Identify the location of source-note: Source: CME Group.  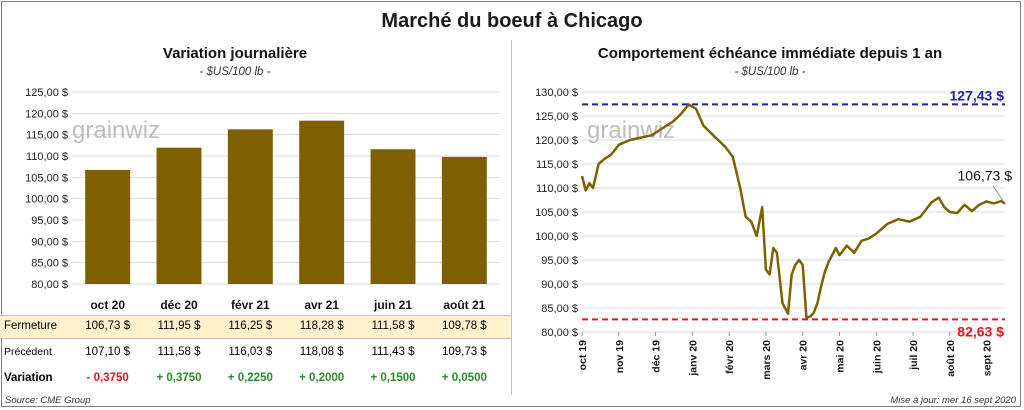
(48, 400).